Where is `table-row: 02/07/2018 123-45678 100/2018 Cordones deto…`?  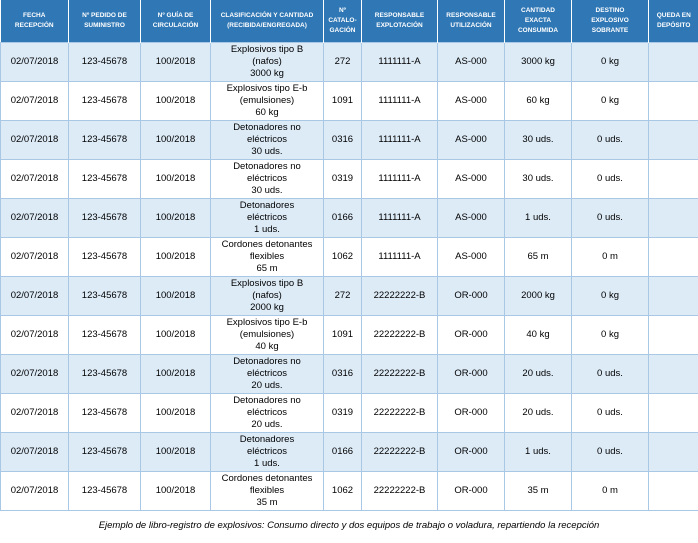
table-row: 02/07/2018 123-45678 100/2018 Cordones deto… is located at coordinates (349, 491).